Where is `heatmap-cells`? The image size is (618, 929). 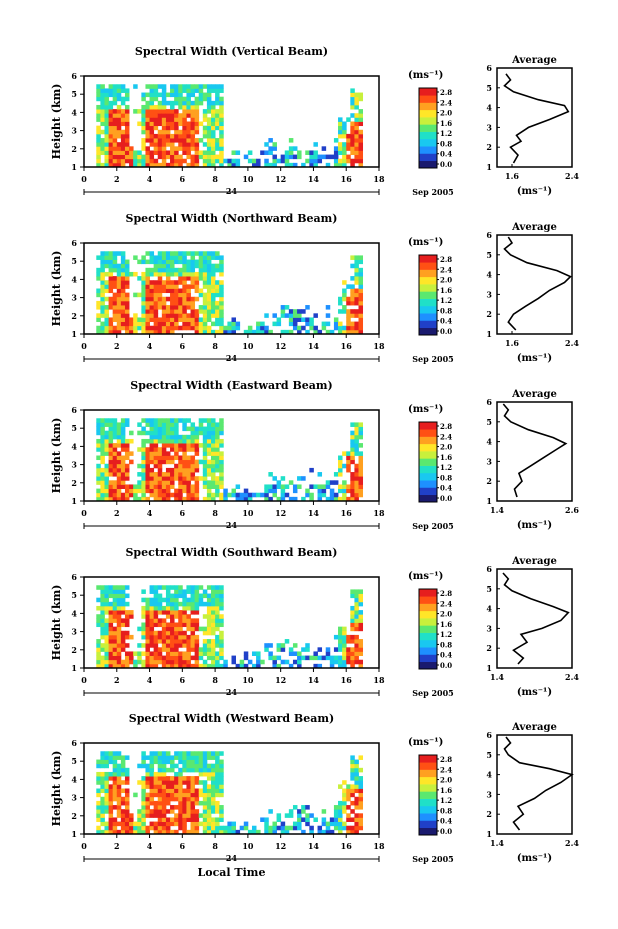 heatmap-cells is located at coordinates (230, 126).